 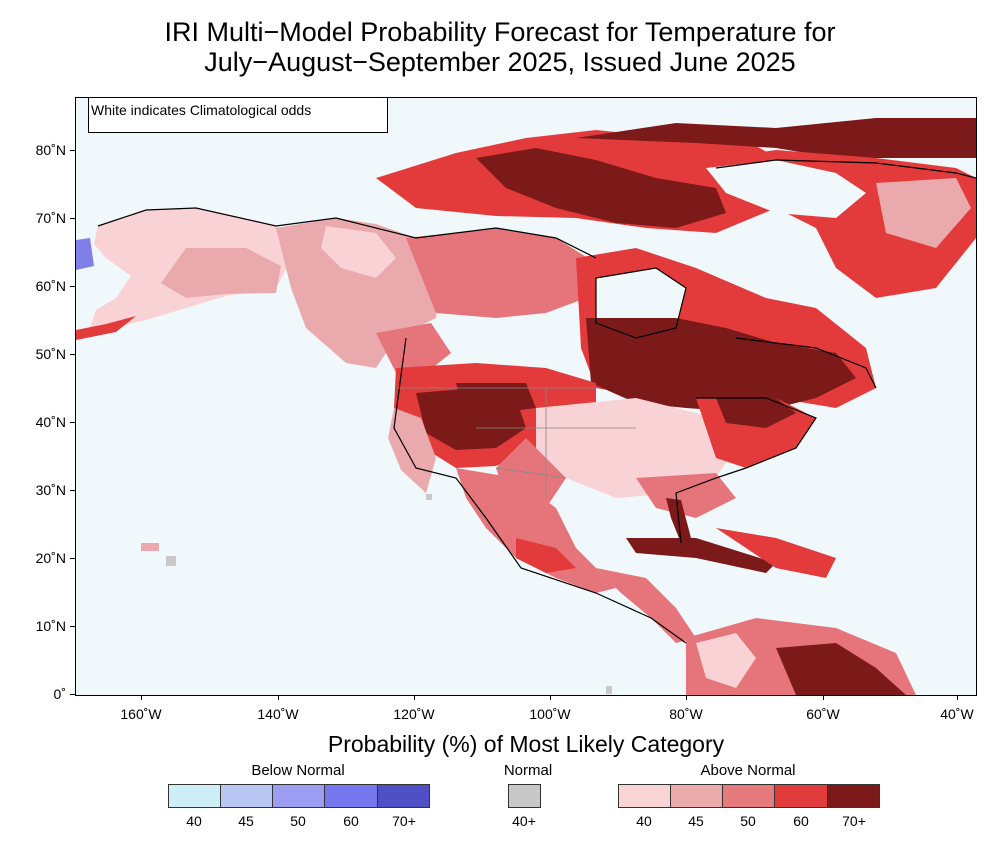 What do you see at coordinates (72, 218) in the screenshot?
I see `lat-tick-70n` at bounding box center [72, 218].